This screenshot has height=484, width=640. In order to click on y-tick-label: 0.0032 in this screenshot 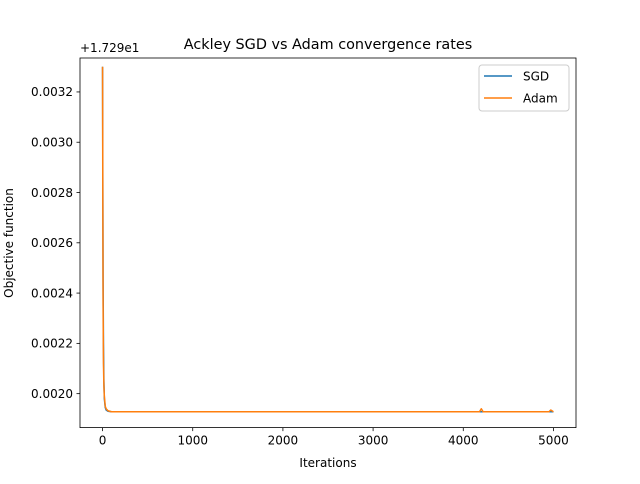, I will do `click(52, 92)`.